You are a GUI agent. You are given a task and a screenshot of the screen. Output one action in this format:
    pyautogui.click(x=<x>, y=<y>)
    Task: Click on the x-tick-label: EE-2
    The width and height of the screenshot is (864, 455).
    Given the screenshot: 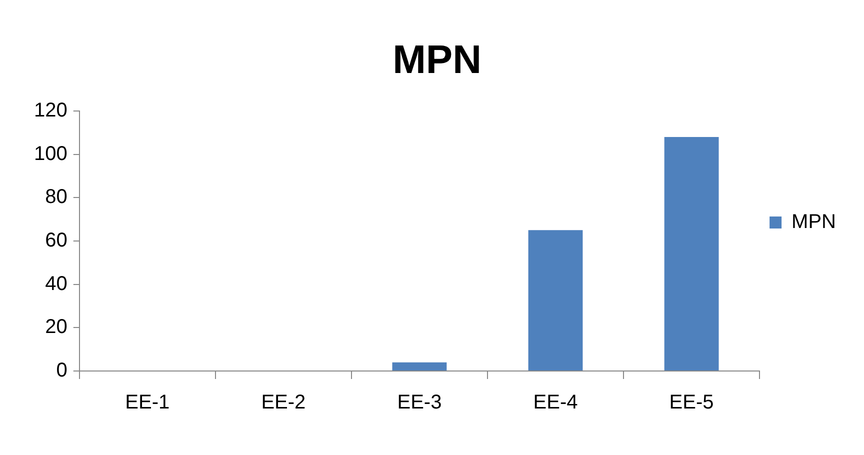 What is the action you would take?
    pyautogui.click(x=283, y=403)
    